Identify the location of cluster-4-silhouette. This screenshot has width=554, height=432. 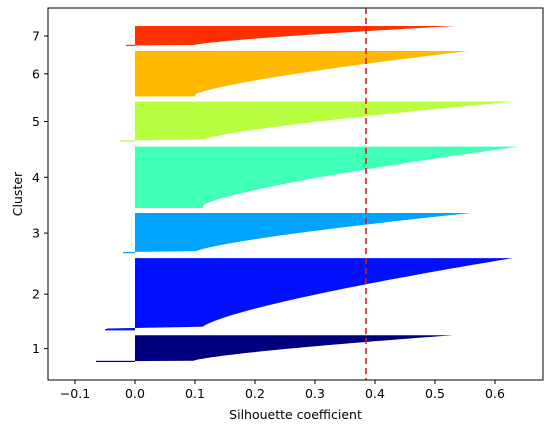
(327, 177).